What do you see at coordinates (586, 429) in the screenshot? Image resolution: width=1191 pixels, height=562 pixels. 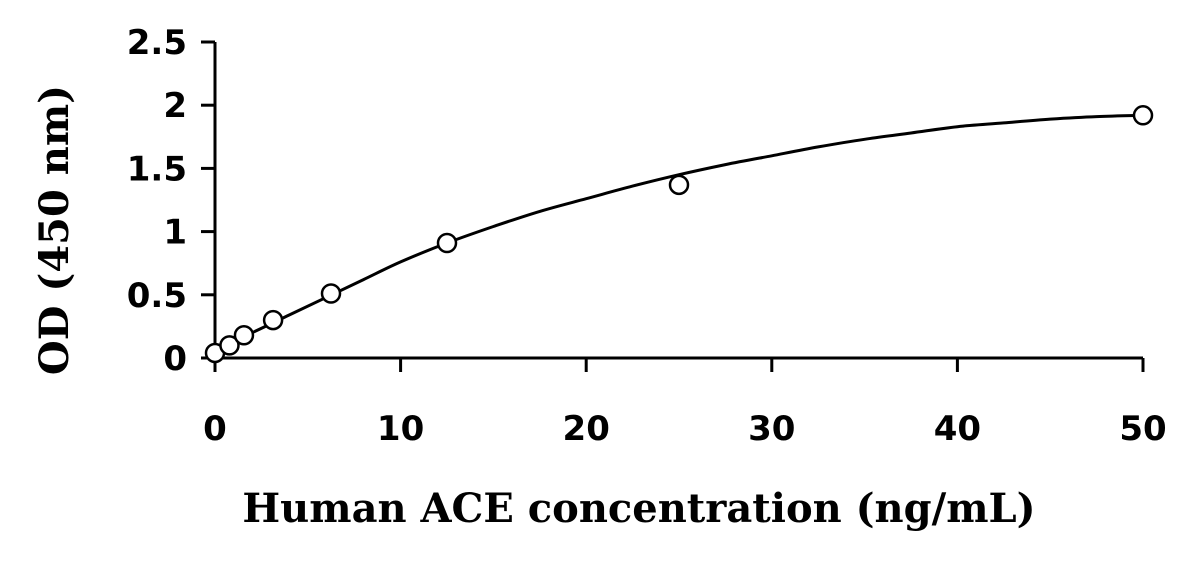 I see `x-tick-label: 20` at bounding box center [586, 429].